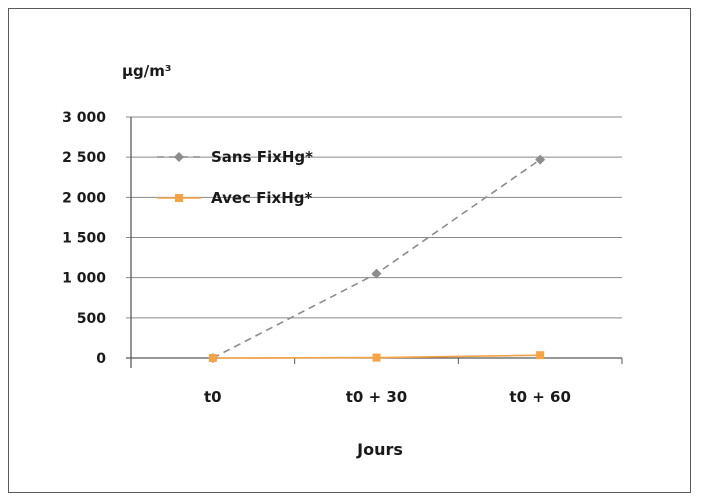  What do you see at coordinates (235, 177) in the screenshot?
I see `legend: Sans FixHg* Avec FixHg*` at bounding box center [235, 177].